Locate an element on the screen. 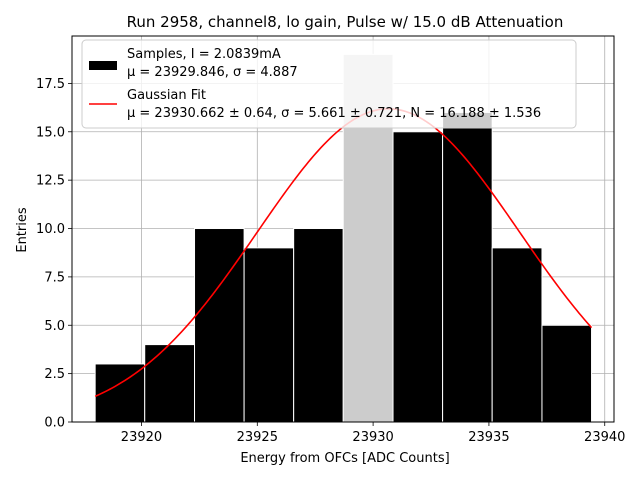 This screenshot has height=480, width=640. y-tick-label: 15.0 is located at coordinates (50, 132).